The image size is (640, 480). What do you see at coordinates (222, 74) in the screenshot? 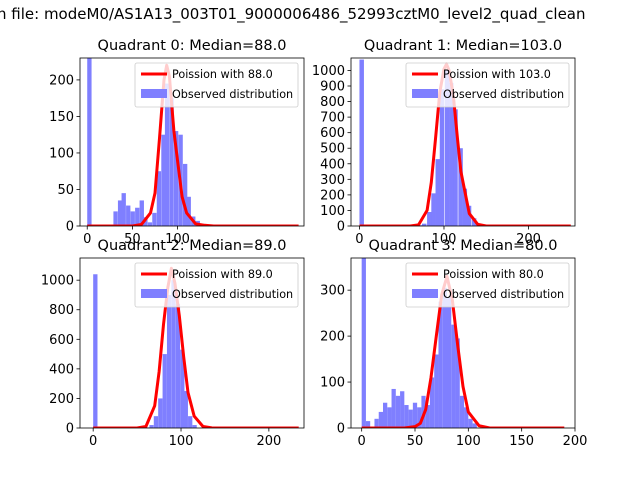
I see `legend-label-poisson: Poission with 88.0` at bounding box center [222, 74].